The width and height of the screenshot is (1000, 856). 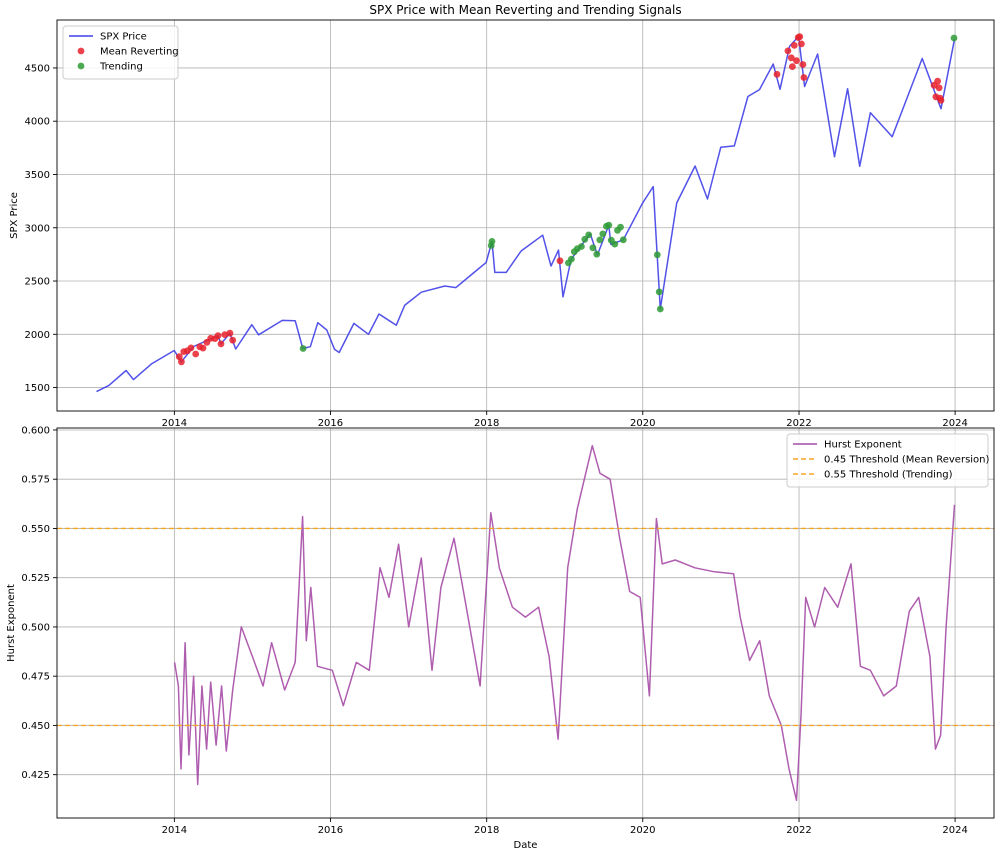 I want to click on legend-label-1: Mean Reverting, so click(x=139, y=52).